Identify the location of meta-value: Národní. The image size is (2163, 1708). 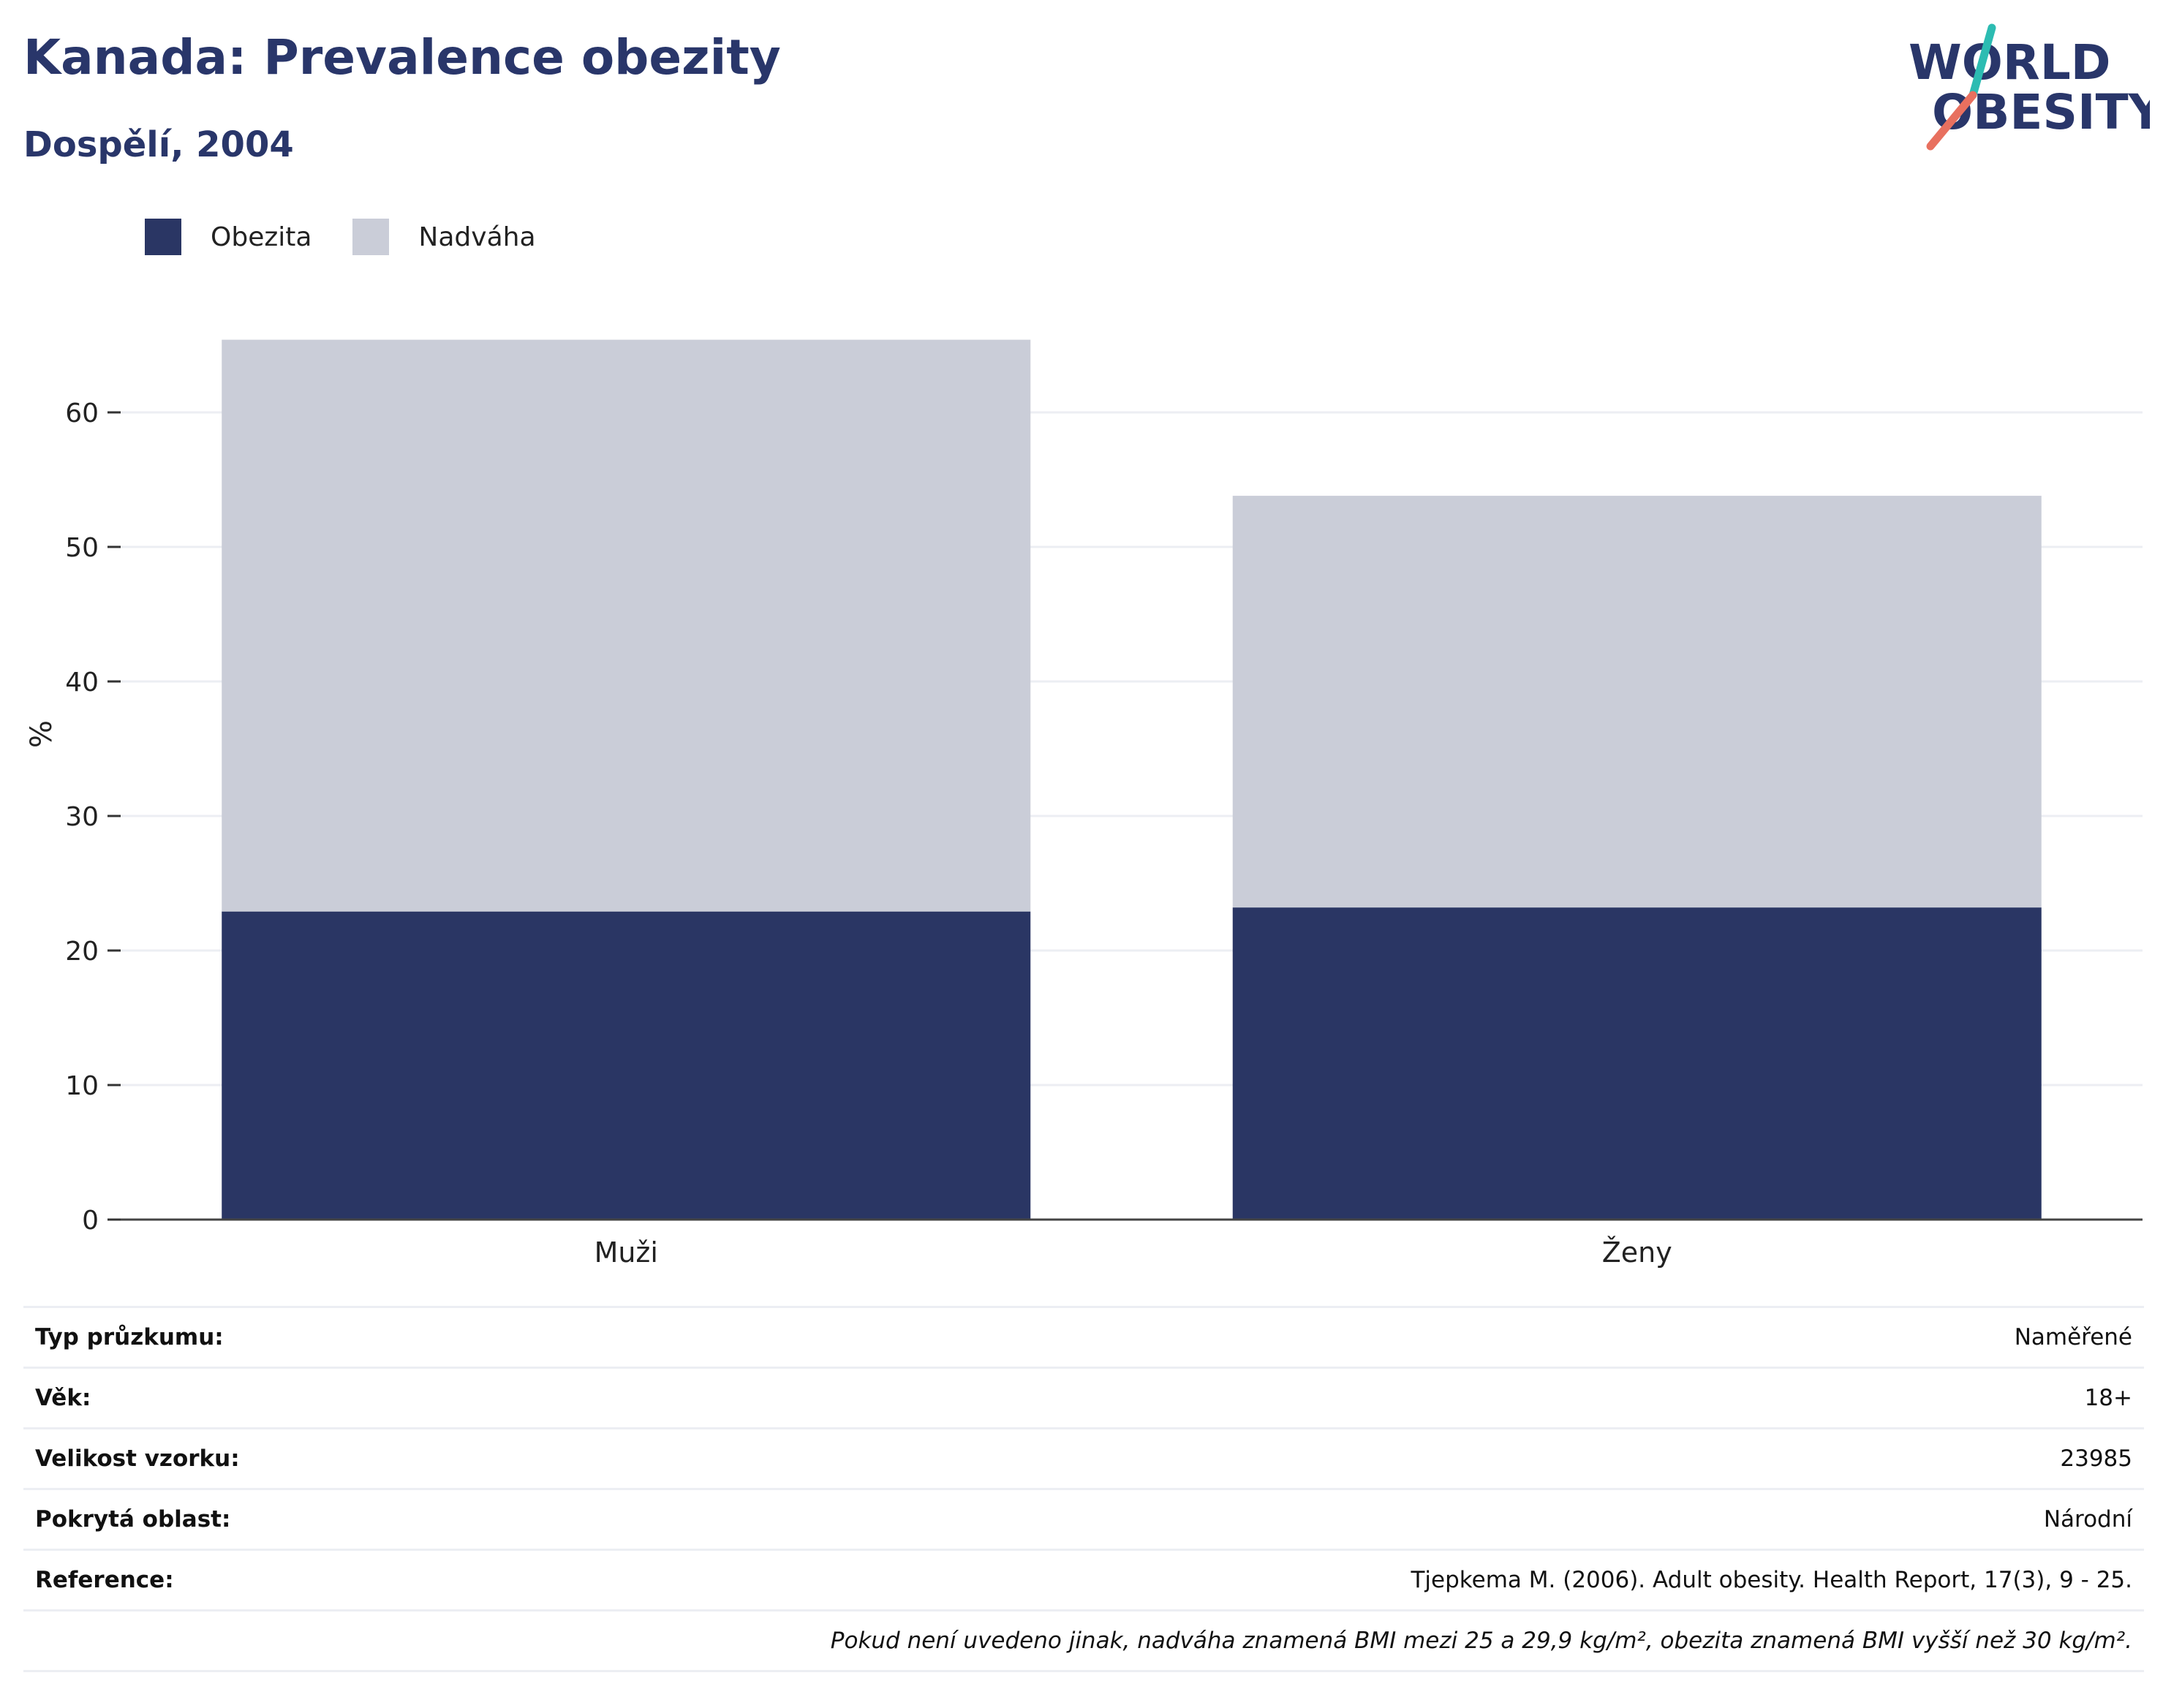
(2087, 1519).